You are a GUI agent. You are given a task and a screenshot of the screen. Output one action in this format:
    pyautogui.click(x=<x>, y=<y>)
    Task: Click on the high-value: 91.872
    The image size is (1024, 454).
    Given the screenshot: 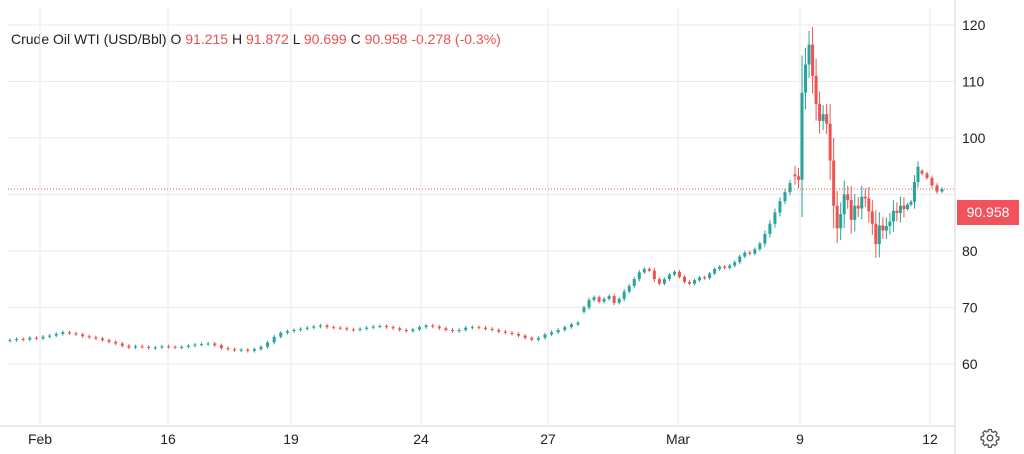 What is the action you would take?
    pyautogui.click(x=267, y=39)
    